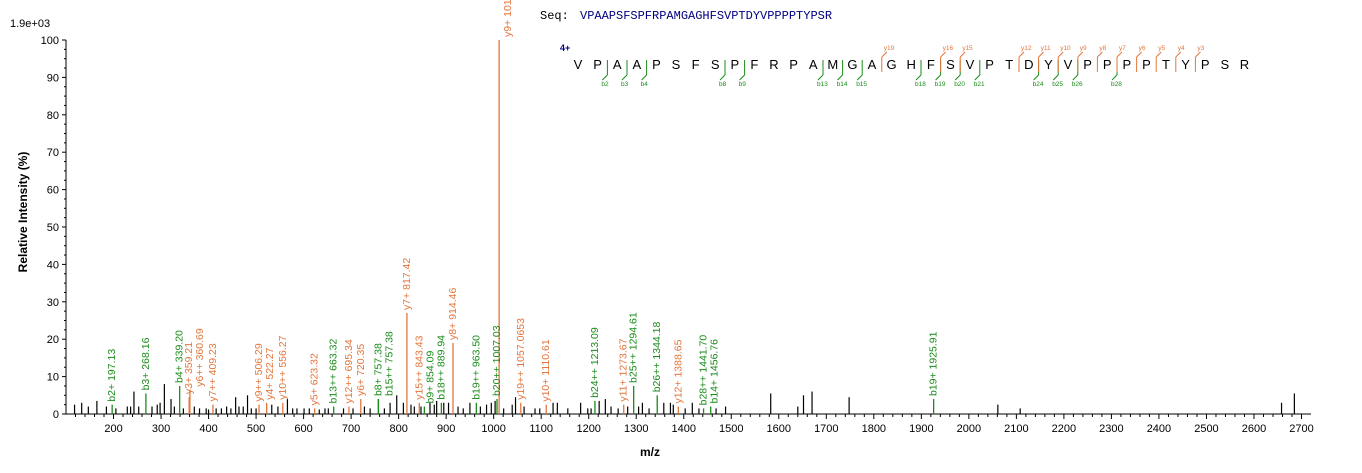  What do you see at coordinates (1083, 48) in the screenshot?
I see `y-ion-number: y9` at bounding box center [1083, 48].